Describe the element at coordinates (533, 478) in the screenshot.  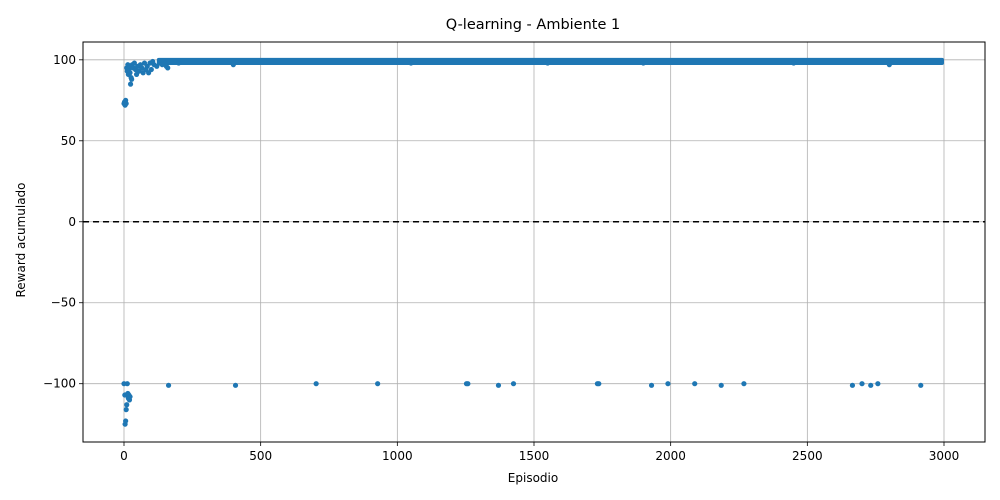
I see `x-axis-label: Episodio` at that location.